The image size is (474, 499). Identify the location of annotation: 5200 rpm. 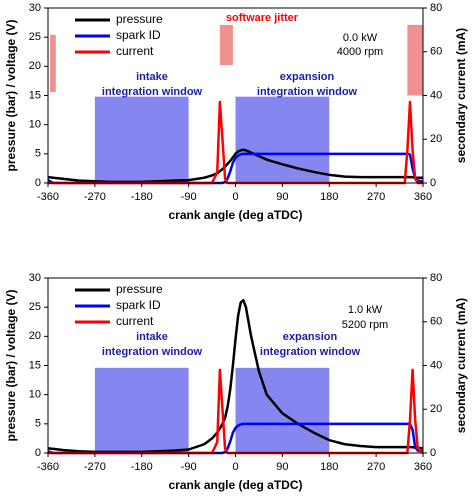
(365, 325).